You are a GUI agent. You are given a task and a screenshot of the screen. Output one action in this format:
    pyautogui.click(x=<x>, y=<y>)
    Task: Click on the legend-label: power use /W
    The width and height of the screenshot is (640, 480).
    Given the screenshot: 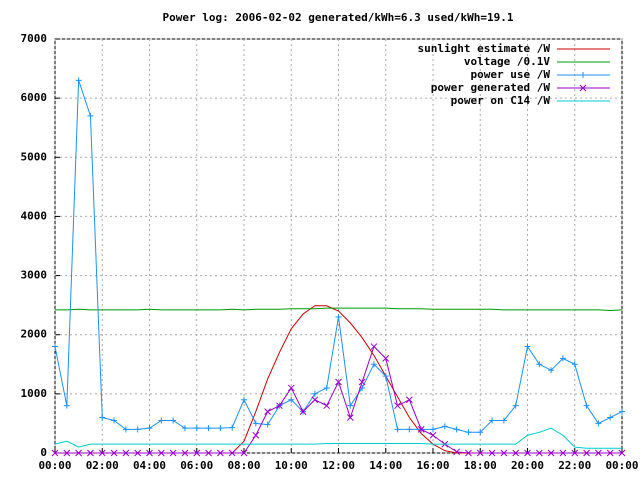 What is the action you would take?
    pyautogui.click(x=511, y=74)
    